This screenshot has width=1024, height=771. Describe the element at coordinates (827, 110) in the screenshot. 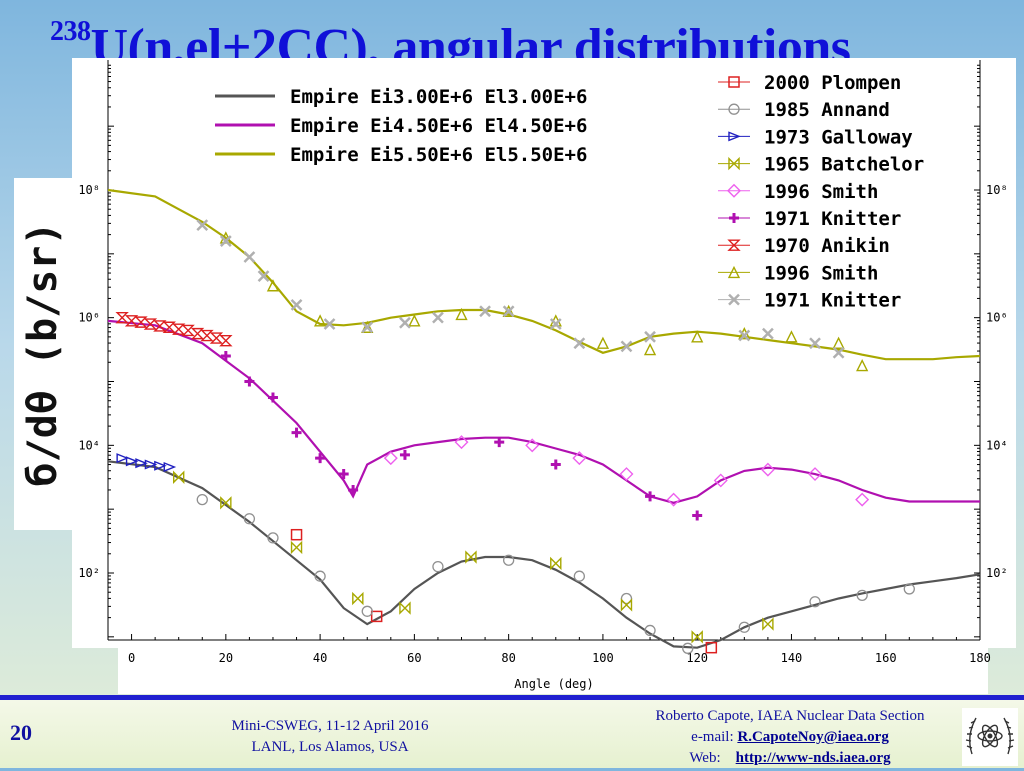

I see `legend-label-exp-2: 1985 Annand` at that location.